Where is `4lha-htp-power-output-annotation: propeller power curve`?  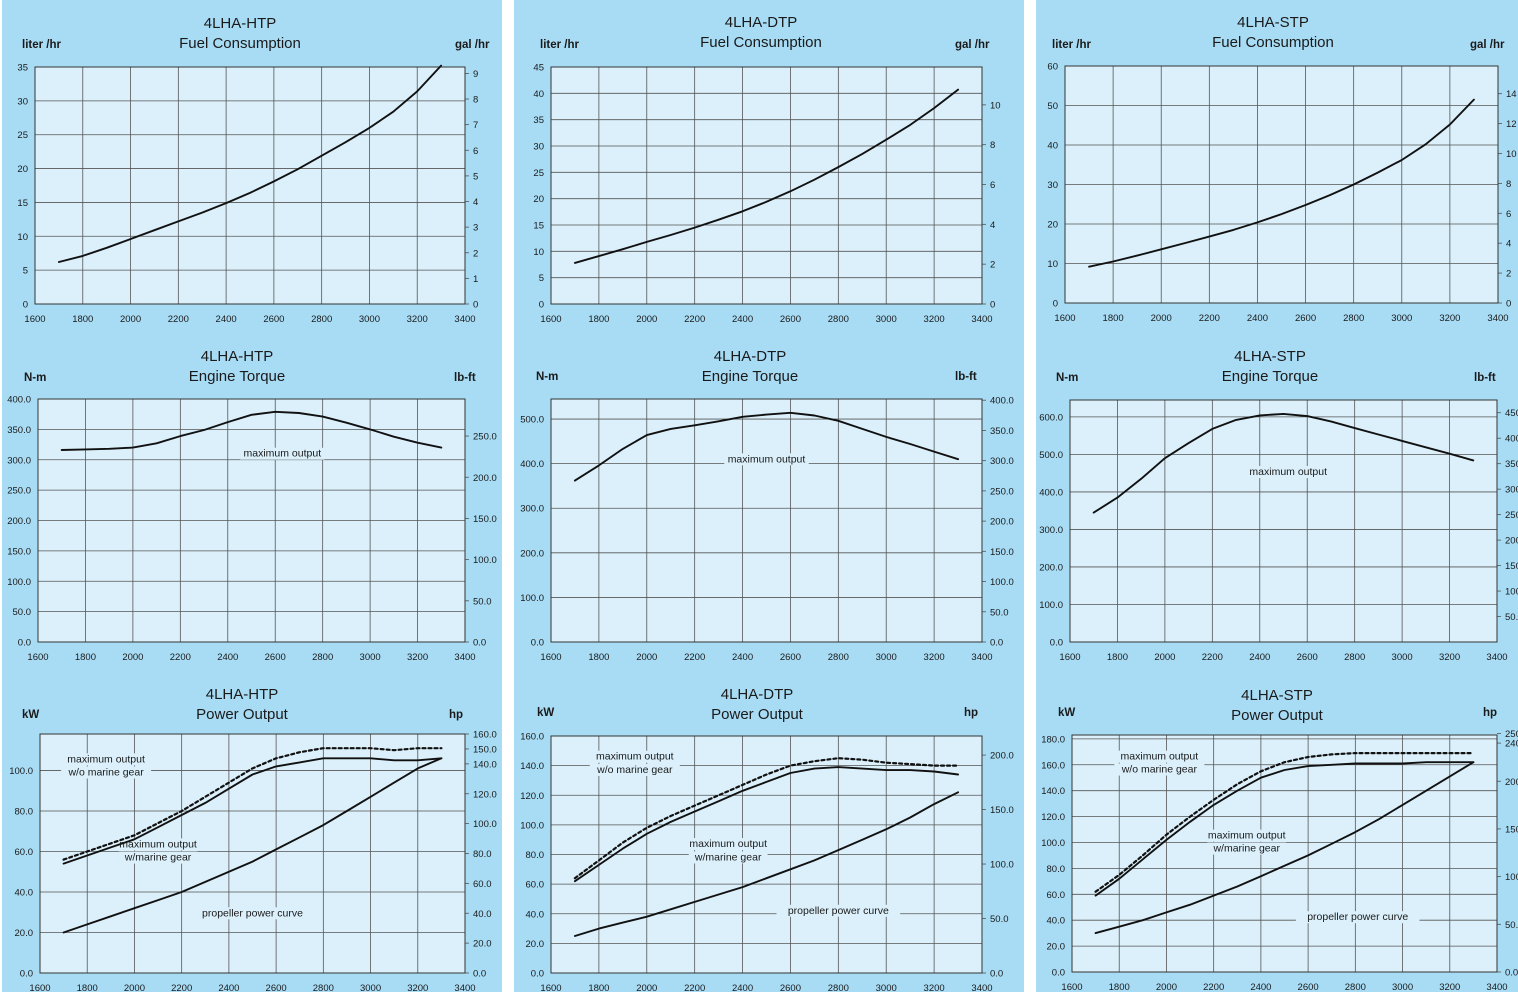
4lha-htp-power-output-annotation: propeller power curve is located at coordinates (252, 913).